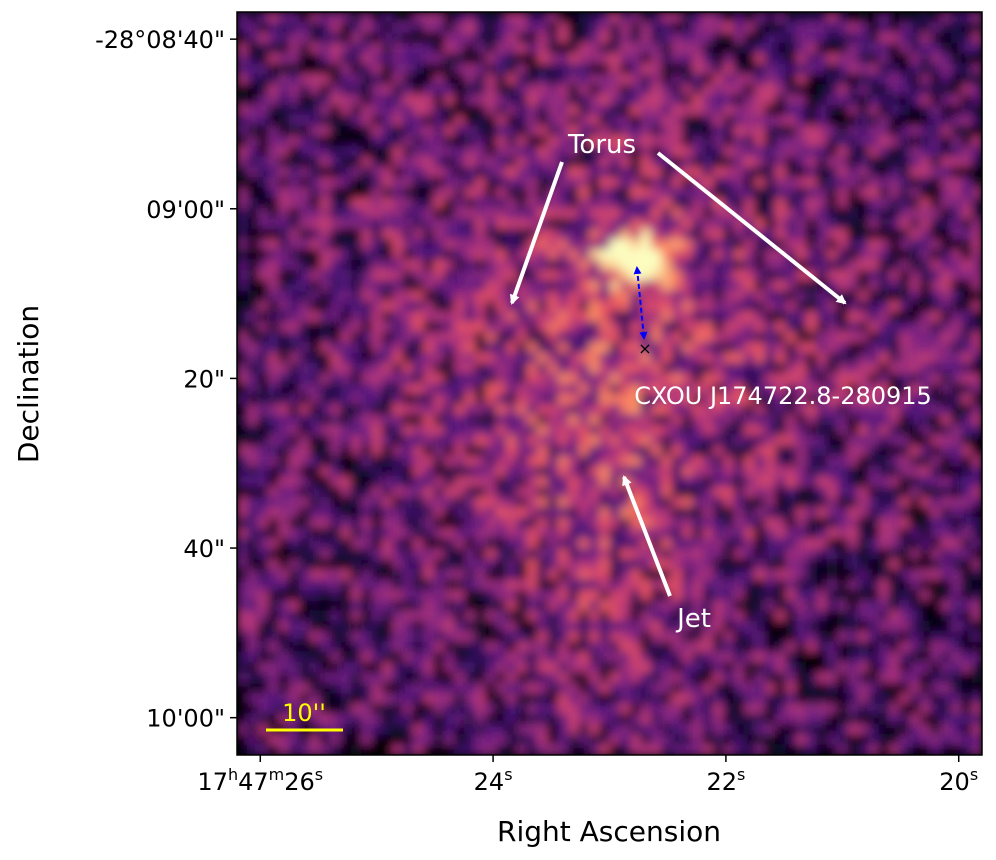 The height and width of the screenshot is (860, 996). Describe the element at coordinates (783, 396) in the screenshot. I see `source-name-label: CXOU J174722.8-280915` at that location.